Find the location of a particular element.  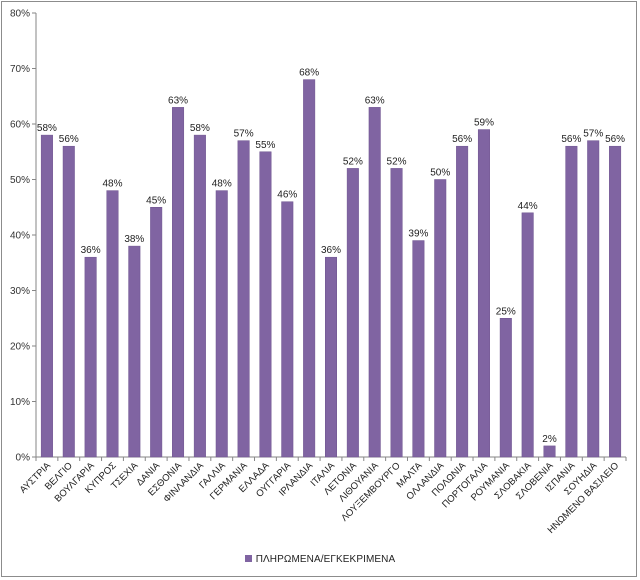

data-label: 38% is located at coordinates (134, 239).